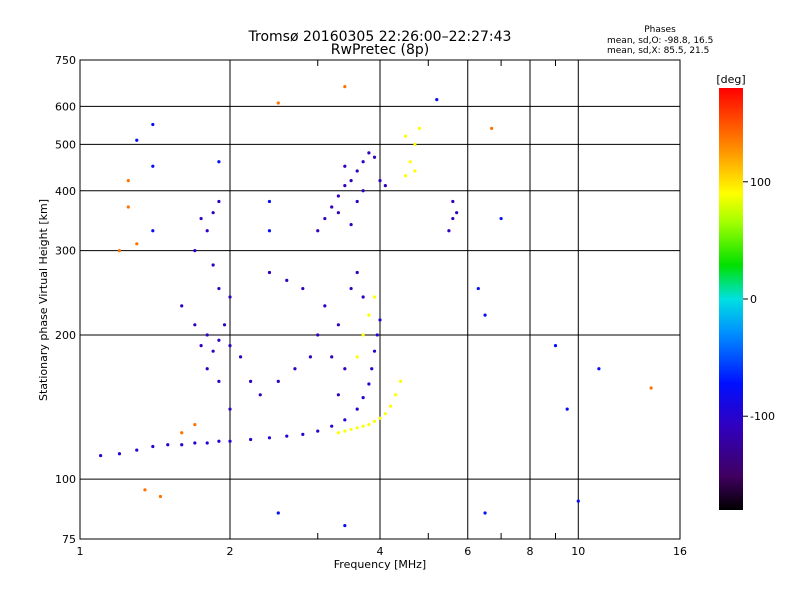 This screenshot has height=604, width=800. Describe the element at coordinates (80, 551) in the screenshot. I see `x-tick-label: 1` at that location.